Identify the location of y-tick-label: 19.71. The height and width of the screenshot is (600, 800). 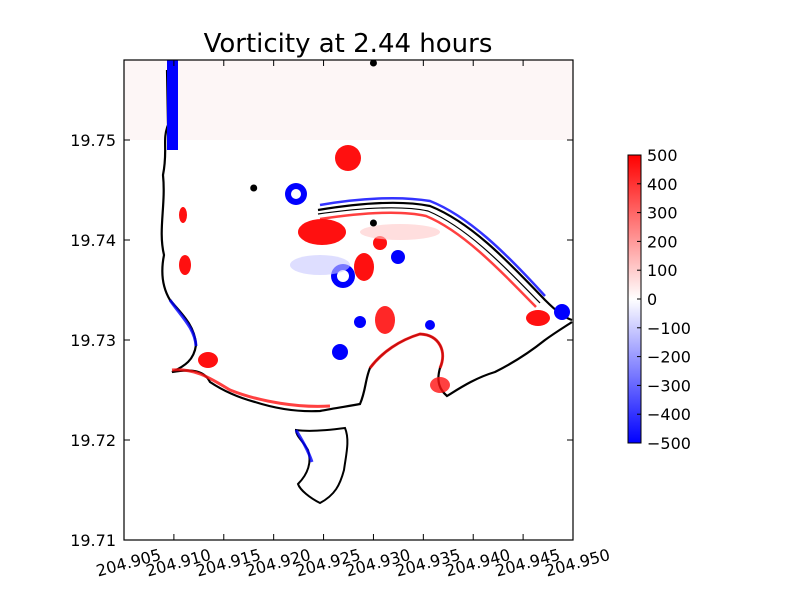
(93, 540).